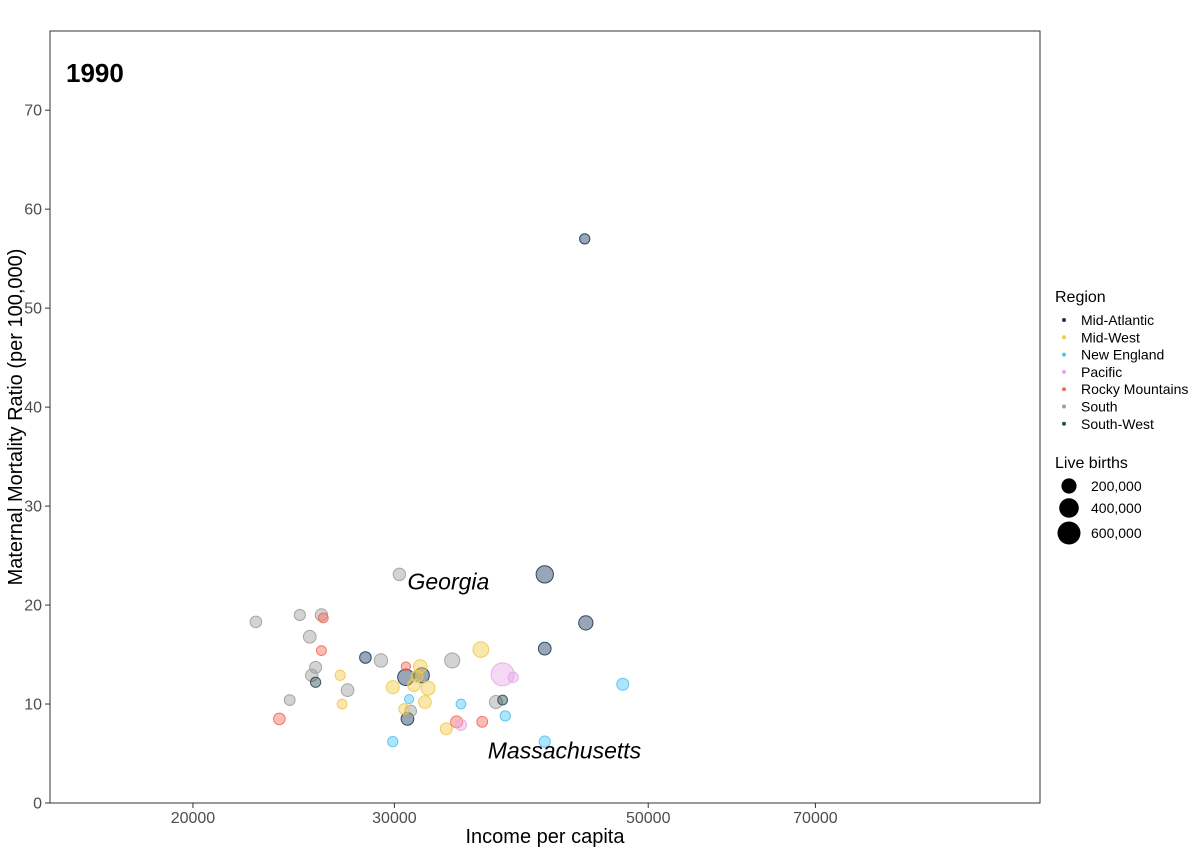  What do you see at coordinates (37, 458) in the screenshot?
I see `y-axis: 0 10 20 30 40 50 60 70` at bounding box center [37, 458].